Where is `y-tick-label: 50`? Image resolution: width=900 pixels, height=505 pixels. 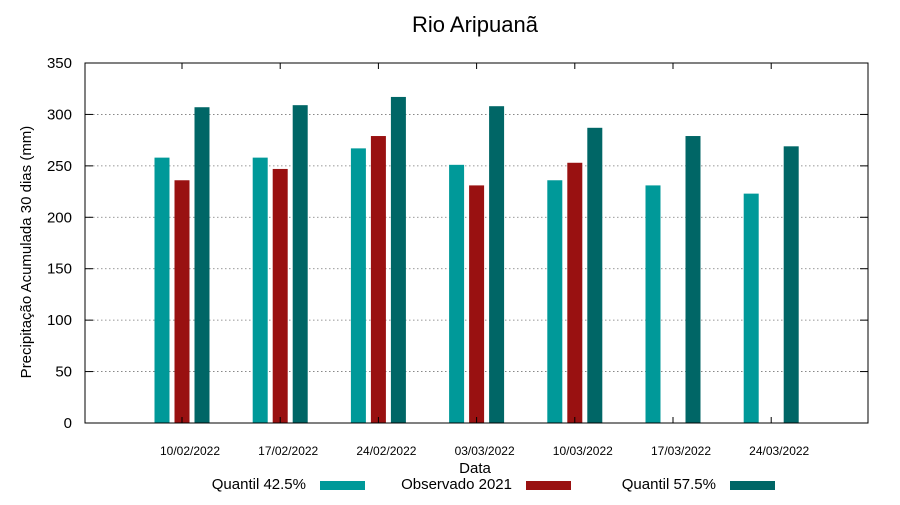 y-tick-label: 50 is located at coordinates (63, 372).